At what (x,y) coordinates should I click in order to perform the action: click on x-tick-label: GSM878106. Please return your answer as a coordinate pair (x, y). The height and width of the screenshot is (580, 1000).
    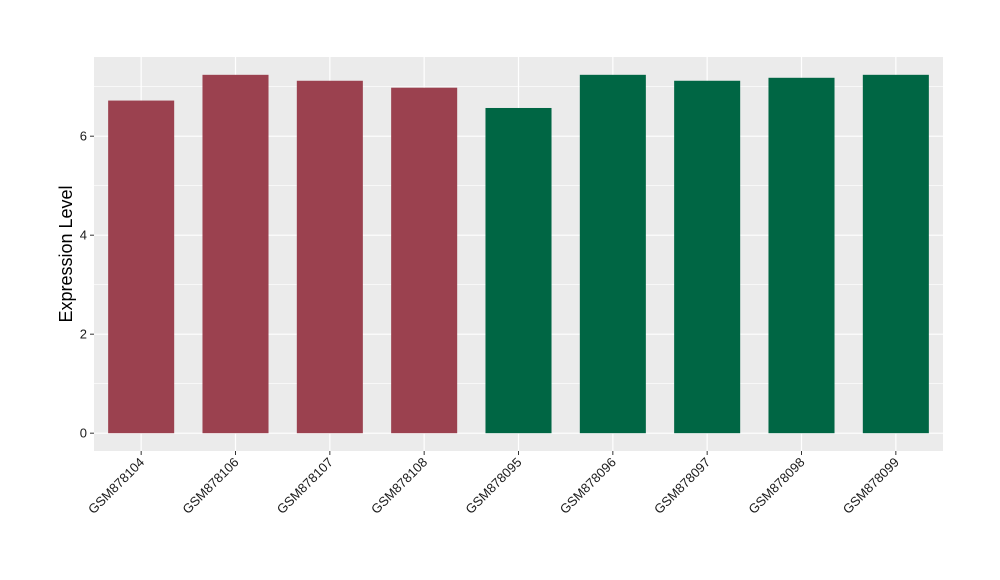
    Looking at the image, I should click on (210, 486).